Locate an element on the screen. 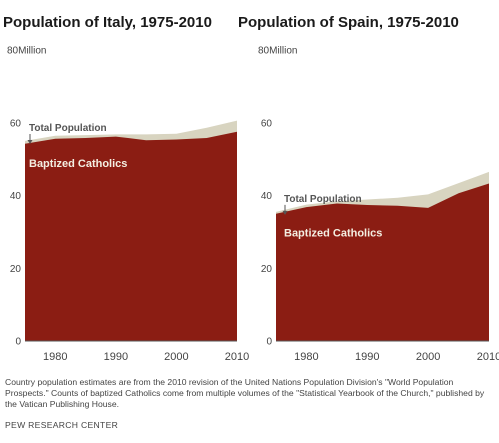 The width and height of the screenshot is (499, 443). italy-ytick-label: 60 is located at coordinates (16, 123).